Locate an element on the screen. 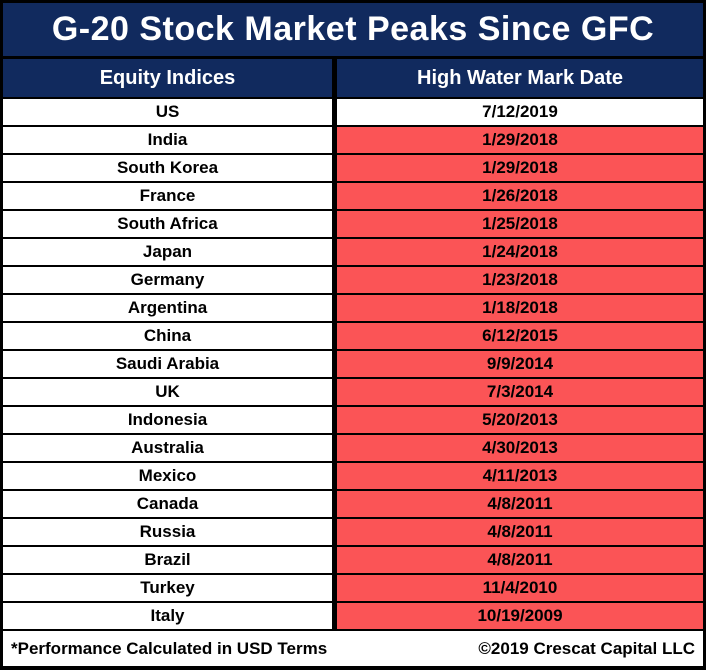 Image resolution: width=706 pixels, height=670 pixels. table-row: Indonesia 5/20/2013 is located at coordinates (353, 420).